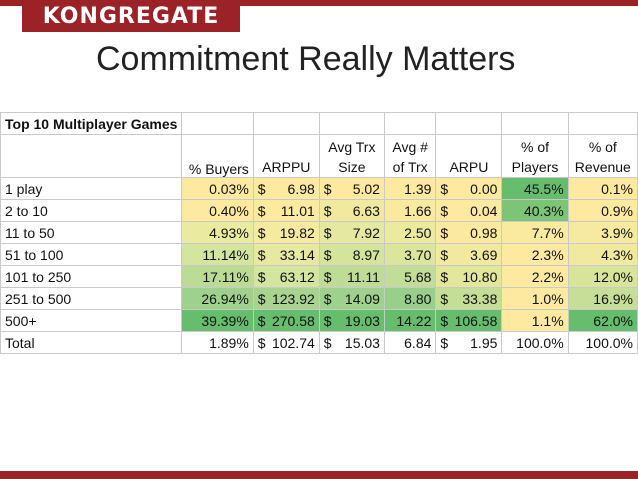 The image size is (638, 479). Describe the element at coordinates (319, 123) in the screenshot. I see `table-caption-row: Top 10 Multiplayer Games` at that location.